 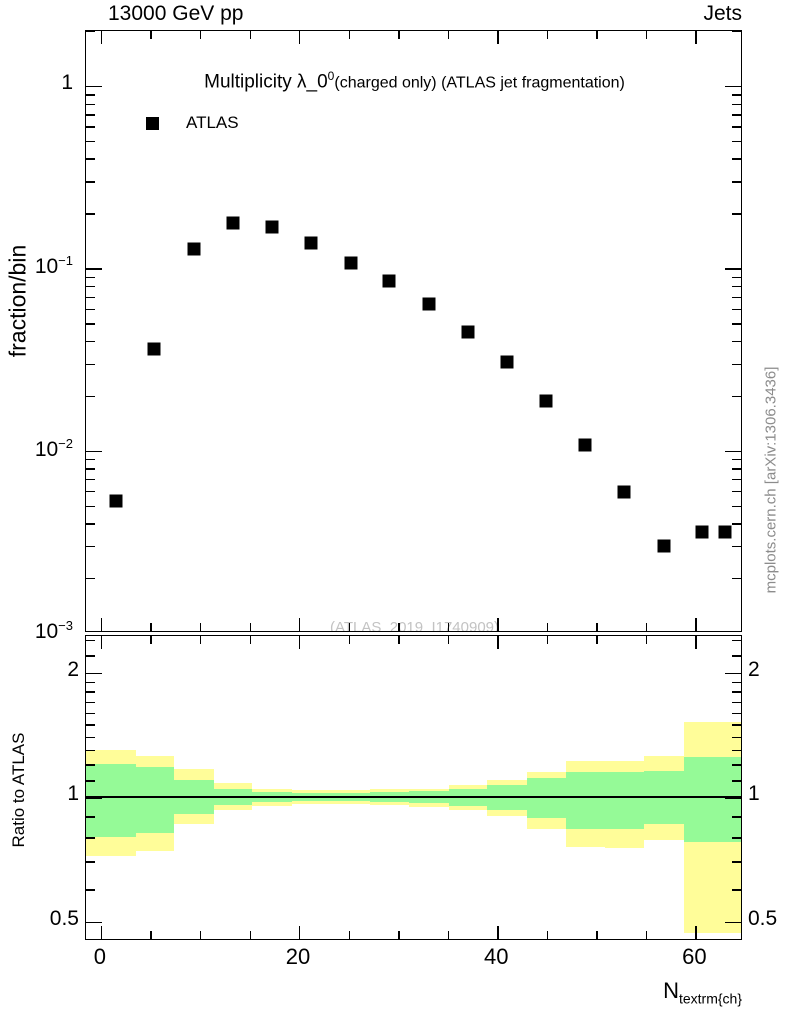 What do you see at coordinates (414, 625) in the screenshot?
I see `analysis-id-watermark: (ATLAS_2019_I1740909)` at bounding box center [414, 625].